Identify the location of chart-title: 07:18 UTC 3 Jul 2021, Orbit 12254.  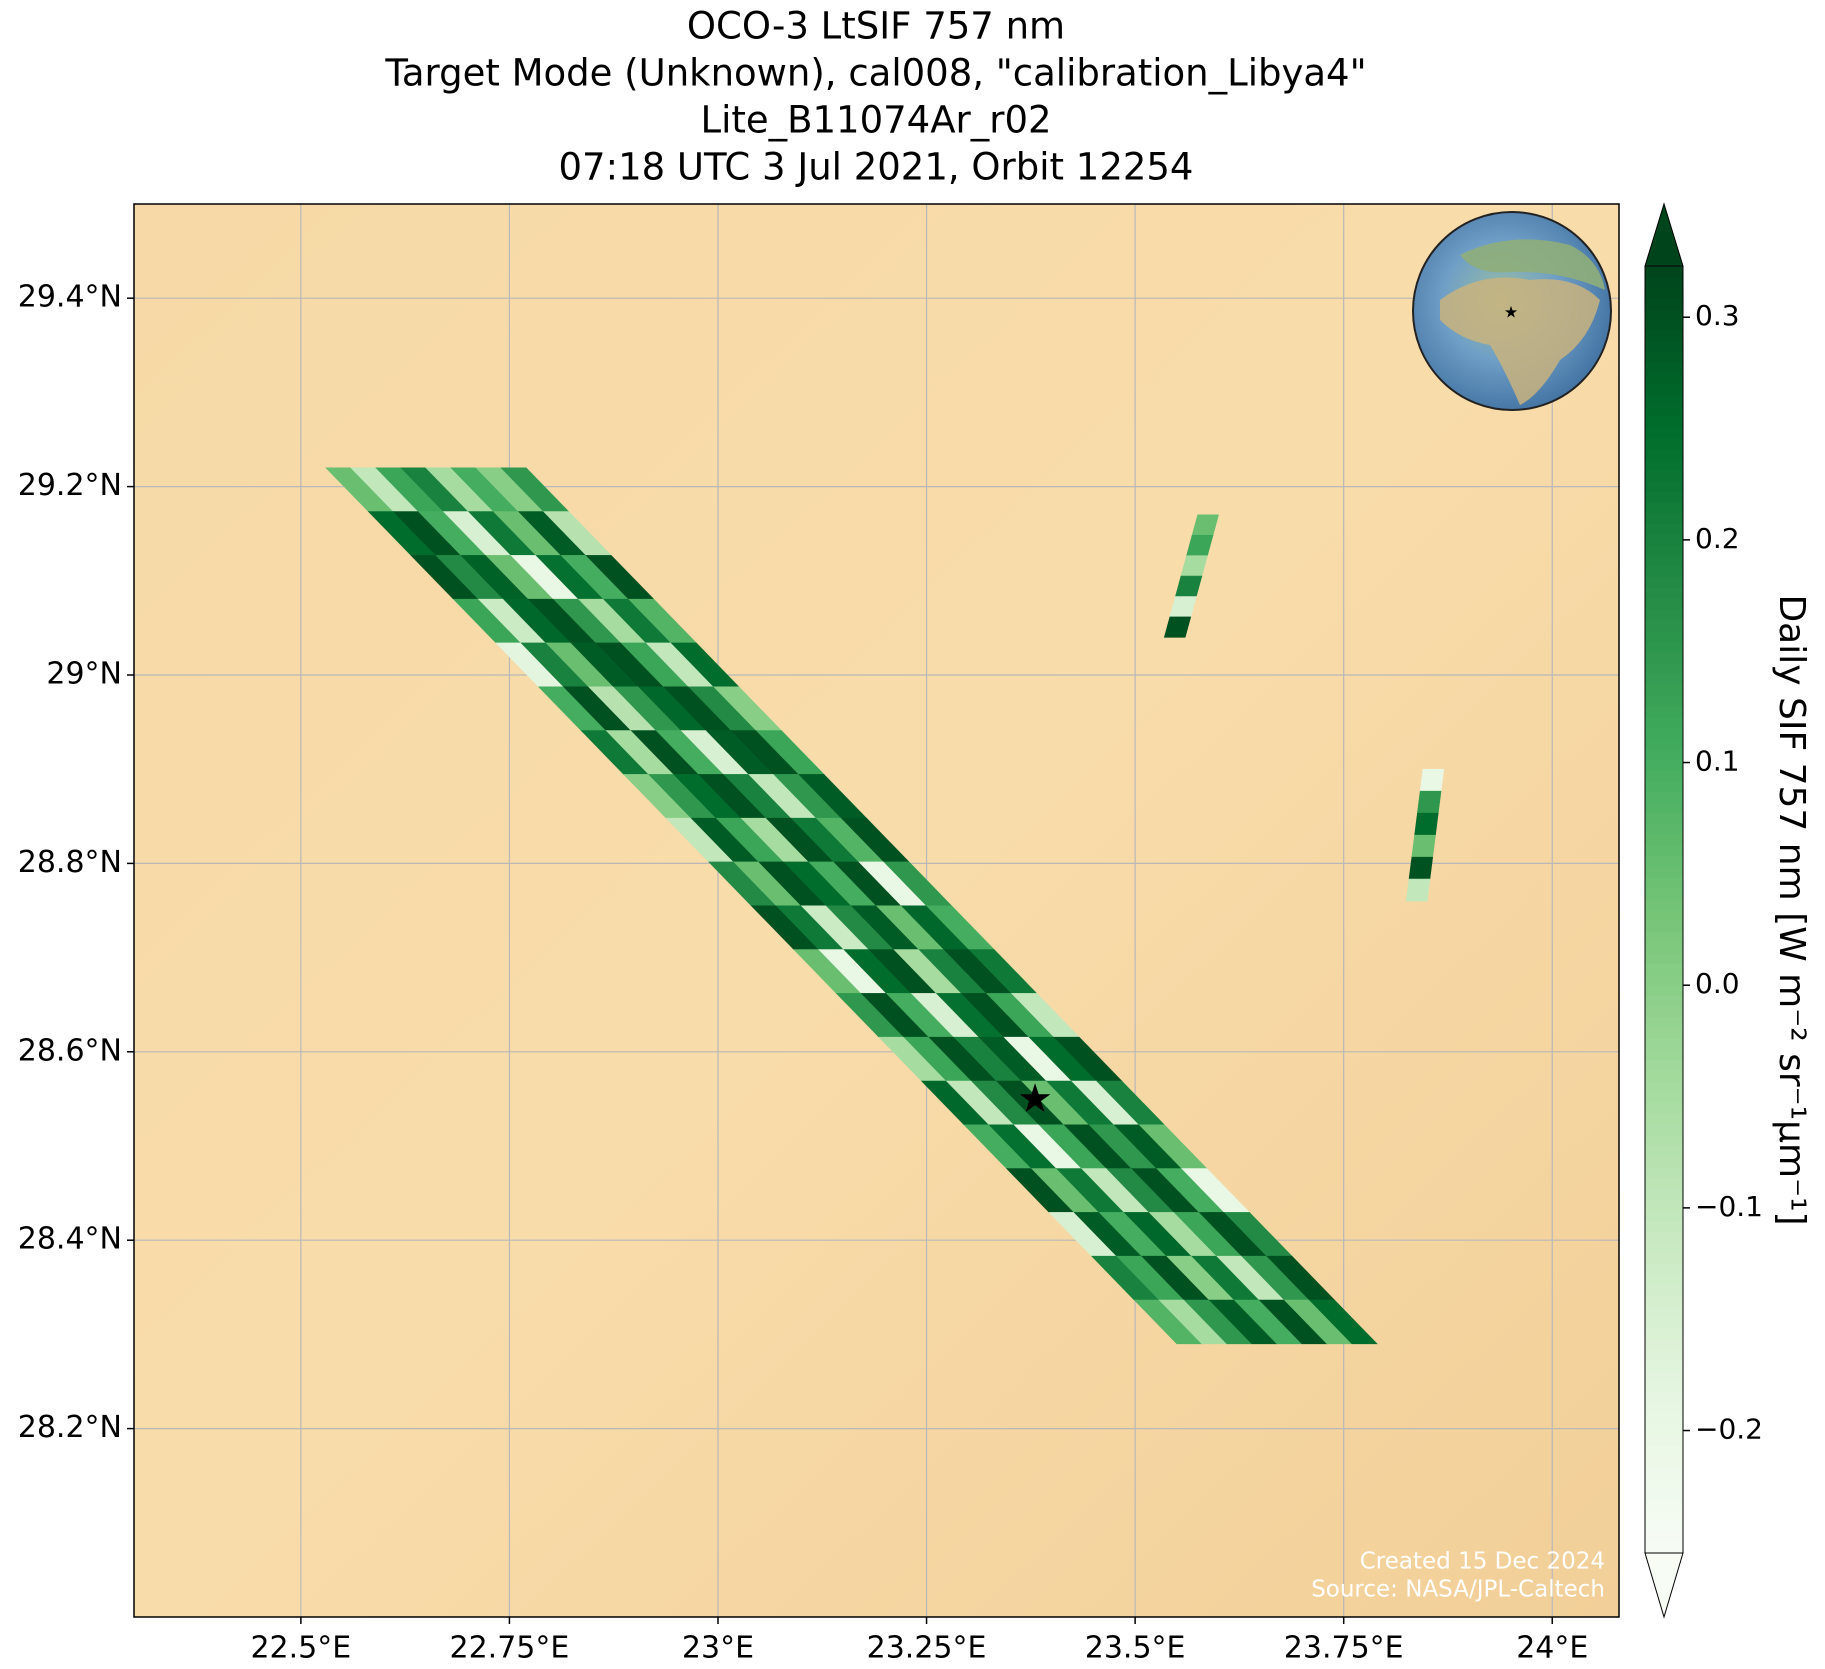
(876, 167).